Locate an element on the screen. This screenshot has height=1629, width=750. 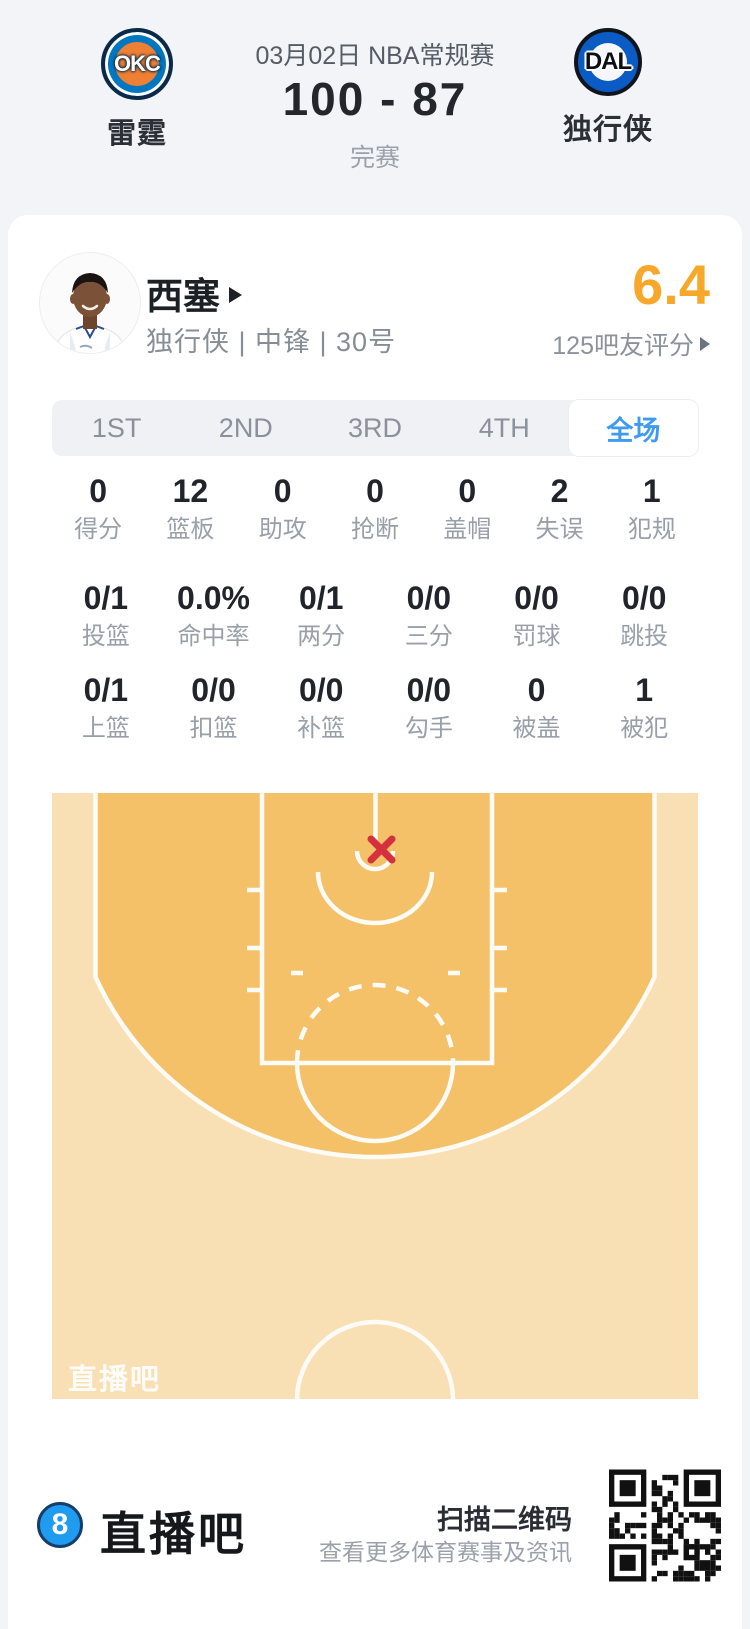
player-rating: 6.4 is located at coordinates (671, 284).